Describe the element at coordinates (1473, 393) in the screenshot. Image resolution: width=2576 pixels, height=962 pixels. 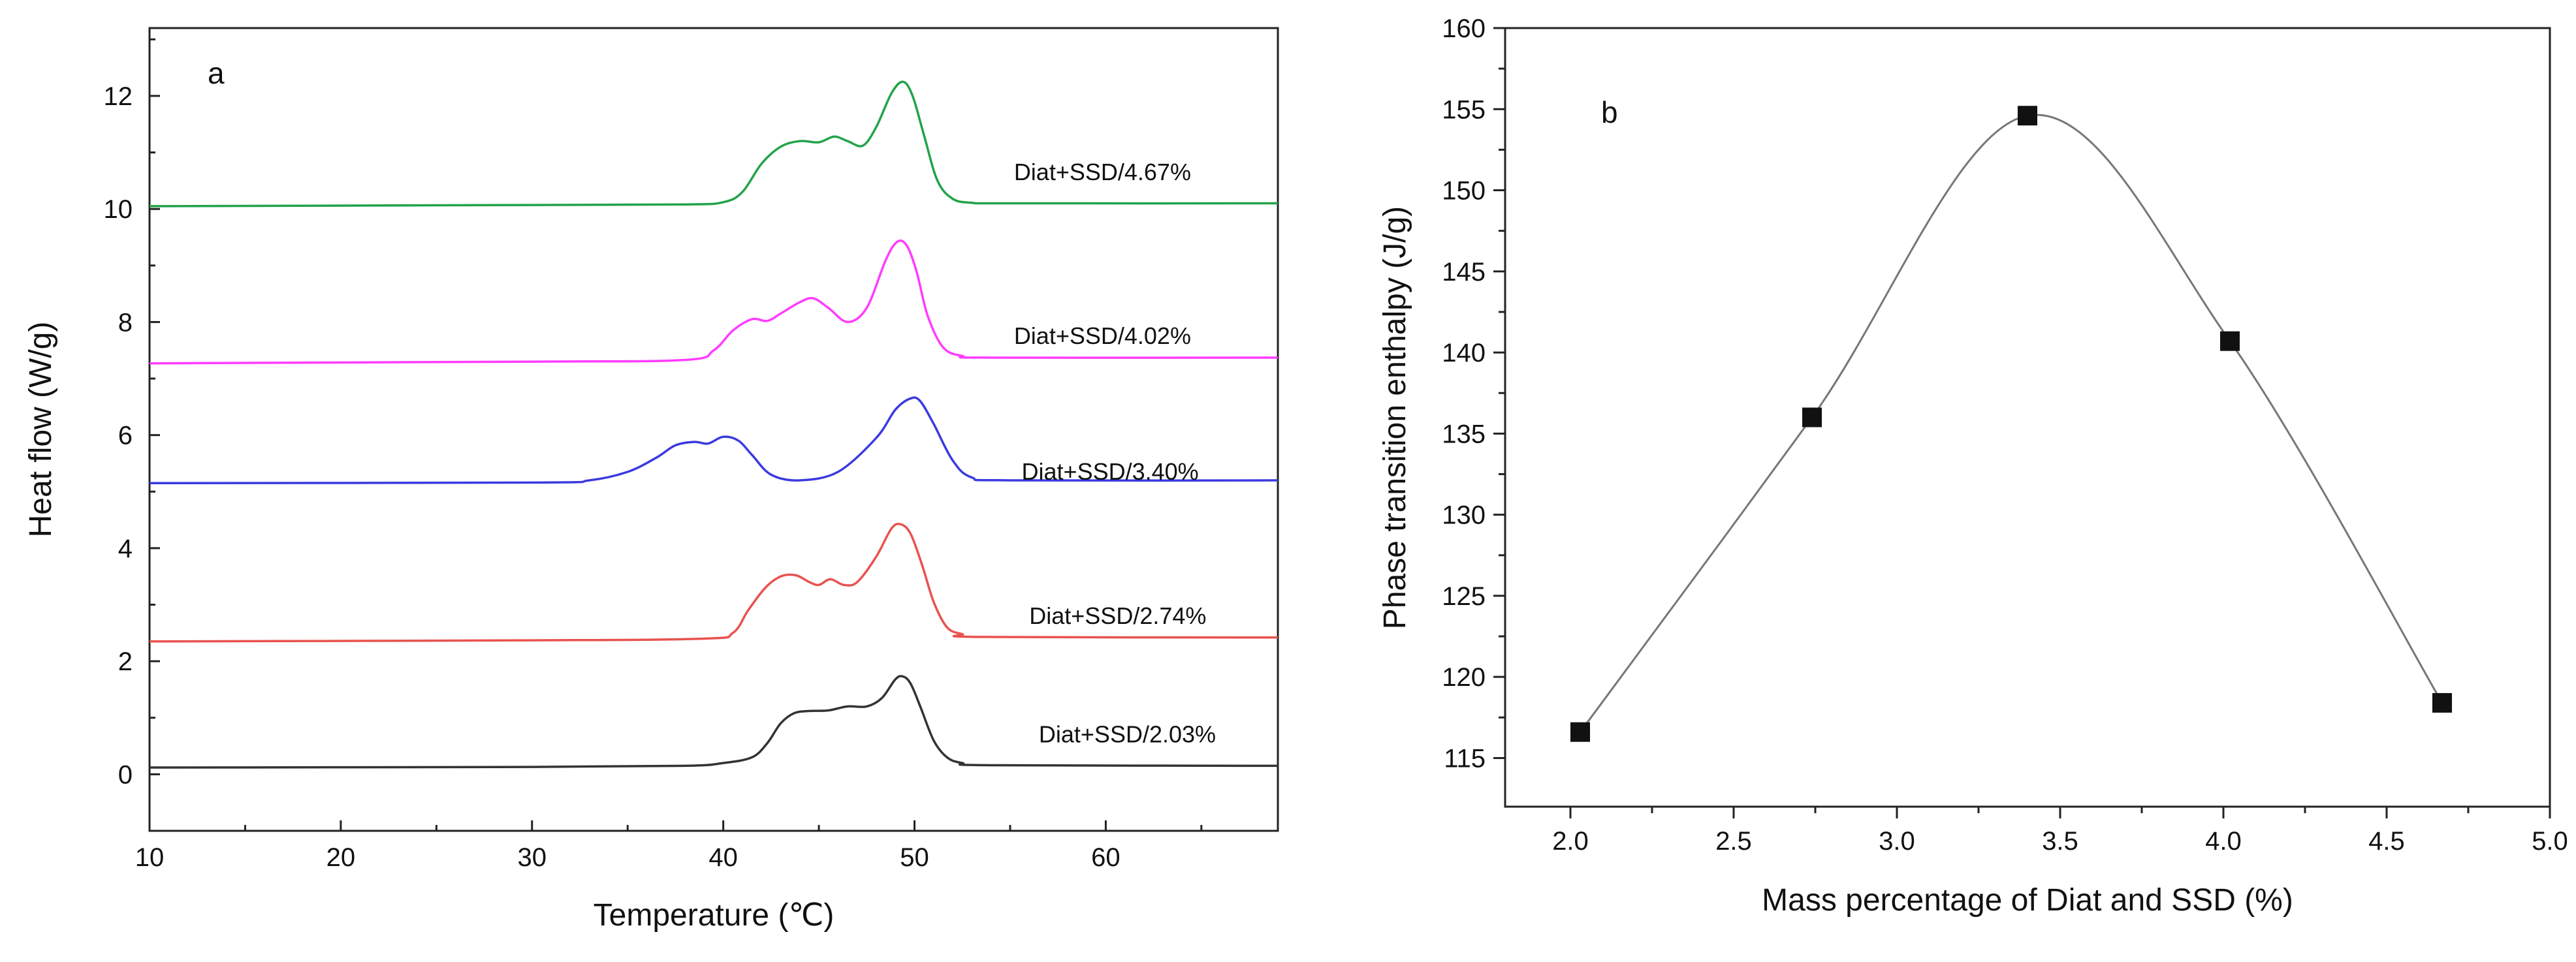
I see `y-axis-ticks-b: 115 120 125 130 135 140 145 150 155 160` at that location.